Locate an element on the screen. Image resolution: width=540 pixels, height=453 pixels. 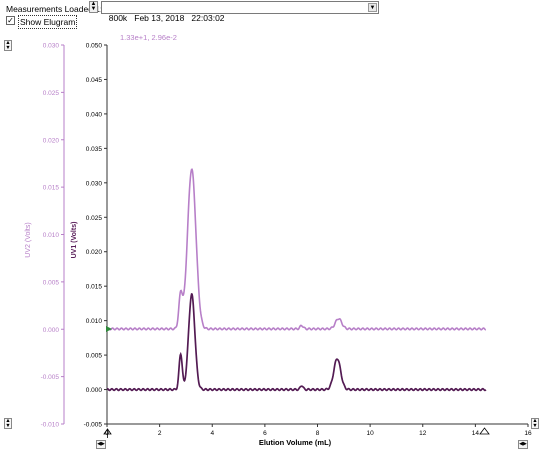
x-tick-label: 14 is located at coordinates (476, 433).